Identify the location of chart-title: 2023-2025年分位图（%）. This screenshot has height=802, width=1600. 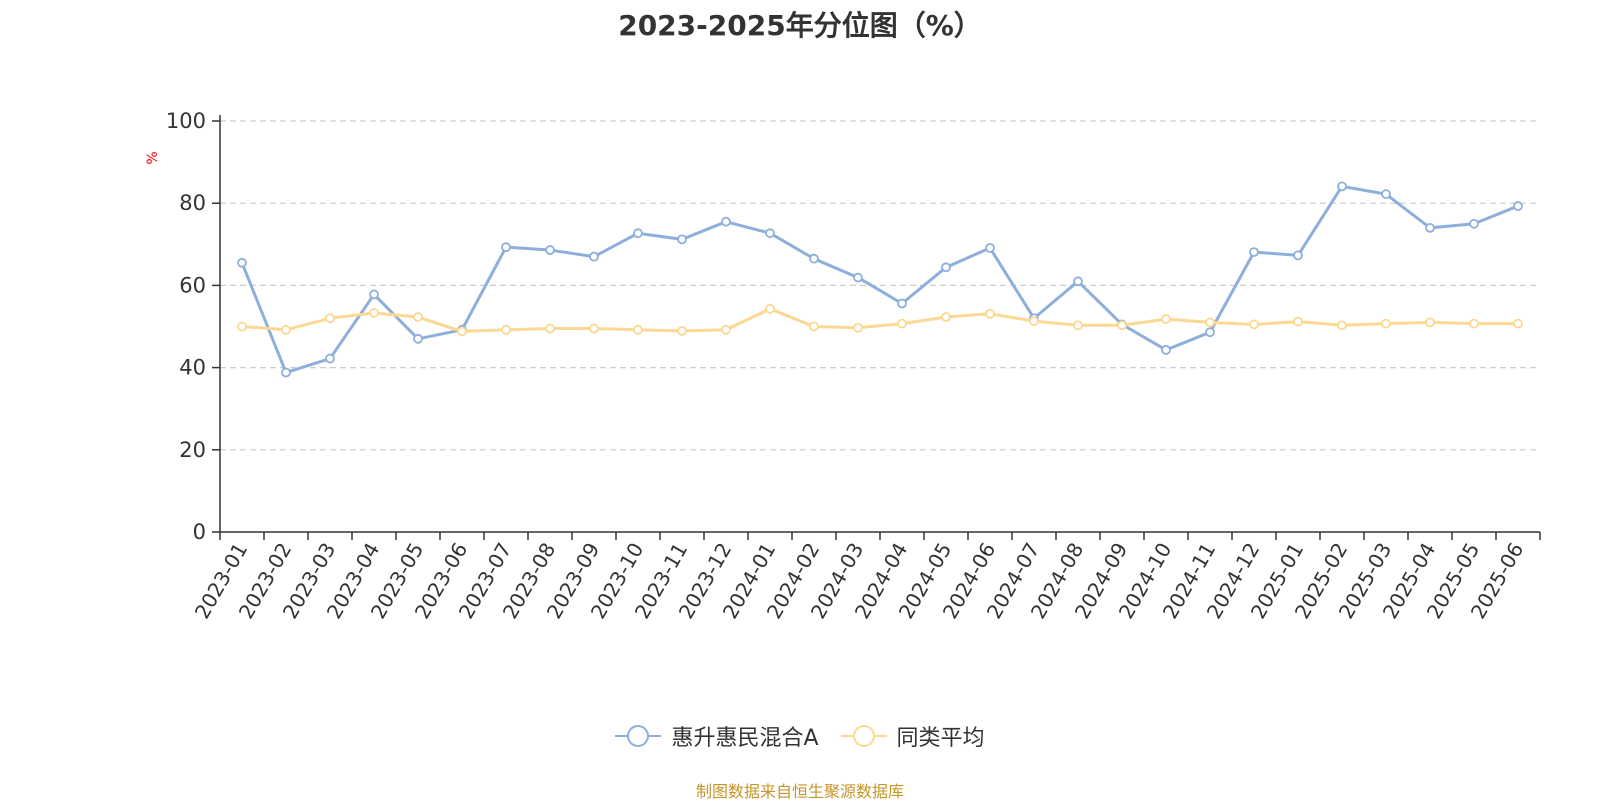
(800, 25).